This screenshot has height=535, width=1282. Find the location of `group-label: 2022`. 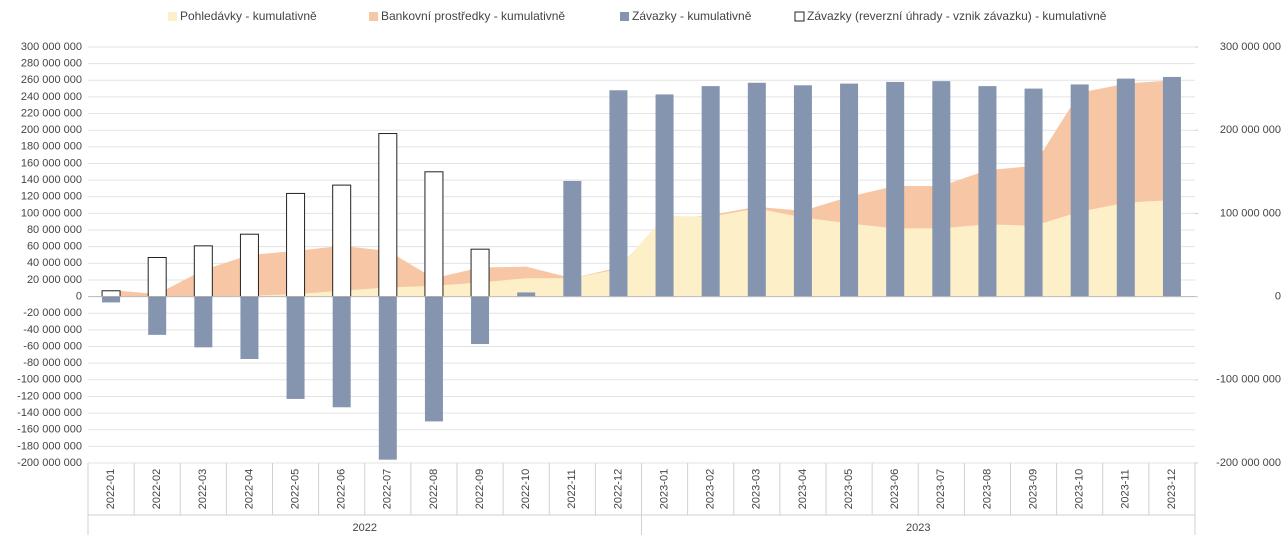

group-label: 2022 is located at coordinates (365, 528).